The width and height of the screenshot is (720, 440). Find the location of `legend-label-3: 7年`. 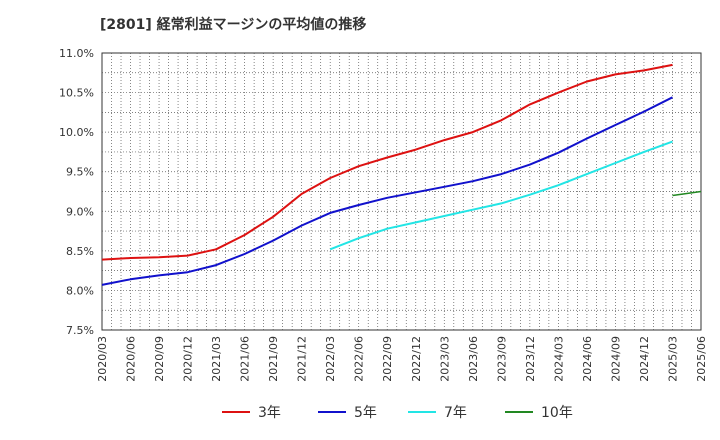

legend-label-3: 7年 is located at coordinates (455, 413).